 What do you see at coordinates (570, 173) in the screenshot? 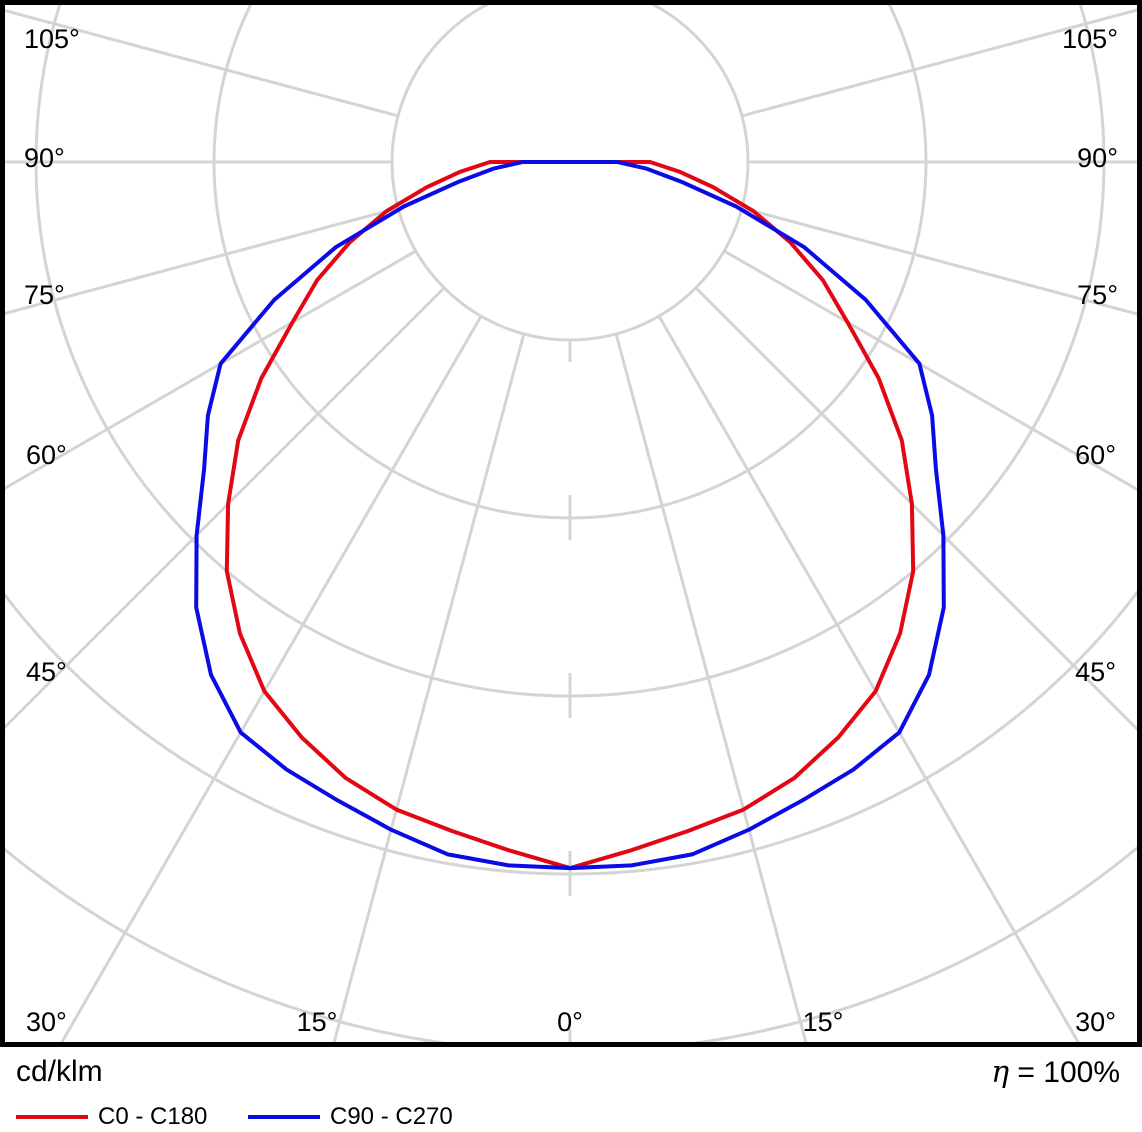
I see `grid-ring` at bounding box center [570, 173].